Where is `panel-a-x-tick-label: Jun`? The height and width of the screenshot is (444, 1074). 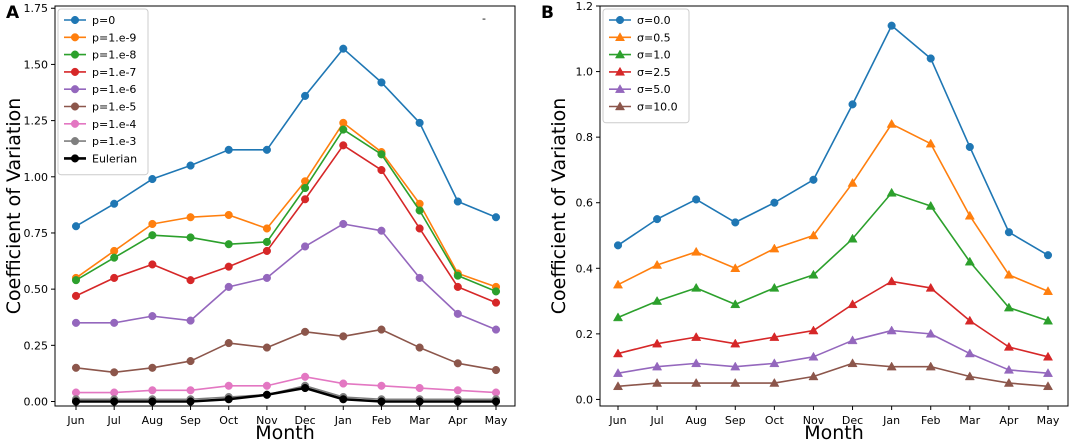 panel-a-x-tick-label: Jun is located at coordinates (75, 420).